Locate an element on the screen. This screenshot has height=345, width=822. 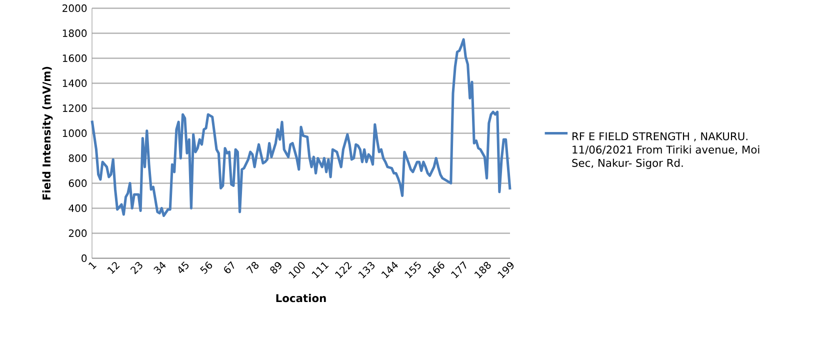
x-tick-label: 34 is located at coordinates (160, 268).